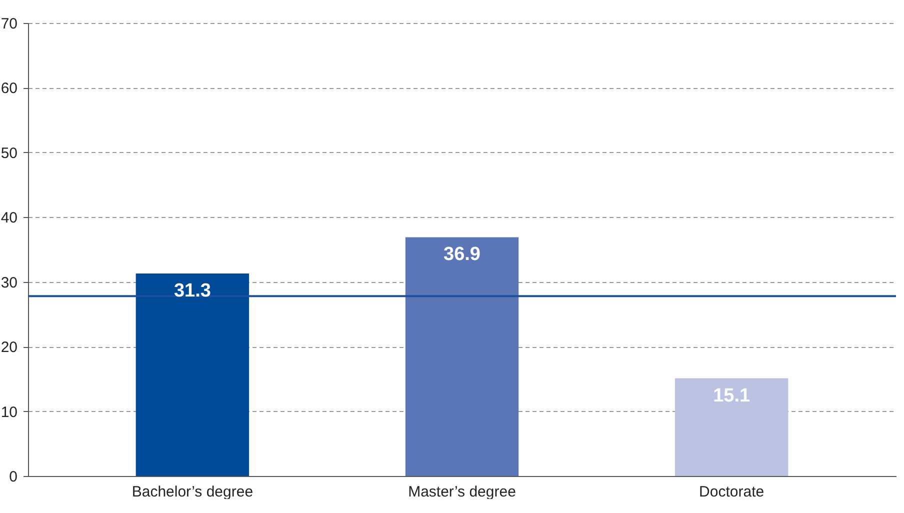 The image size is (904, 513). What do you see at coordinates (462, 255) in the screenshot?
I see `data-label: 36.9` at bounding box center [462, 255].